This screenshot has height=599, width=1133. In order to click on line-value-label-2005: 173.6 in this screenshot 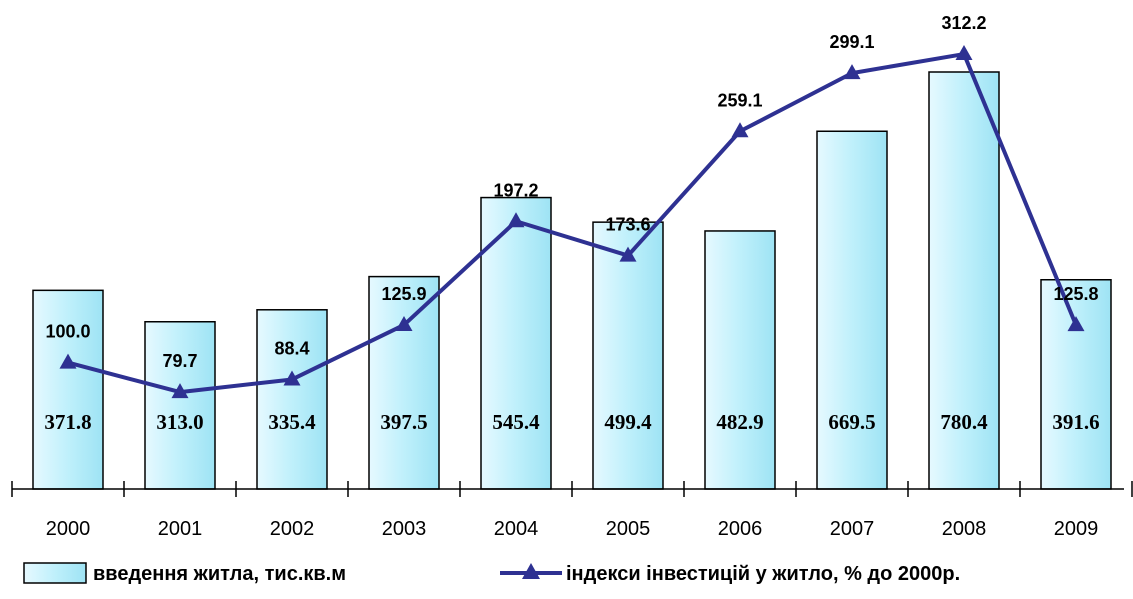, I will do `click(627, 225)`.